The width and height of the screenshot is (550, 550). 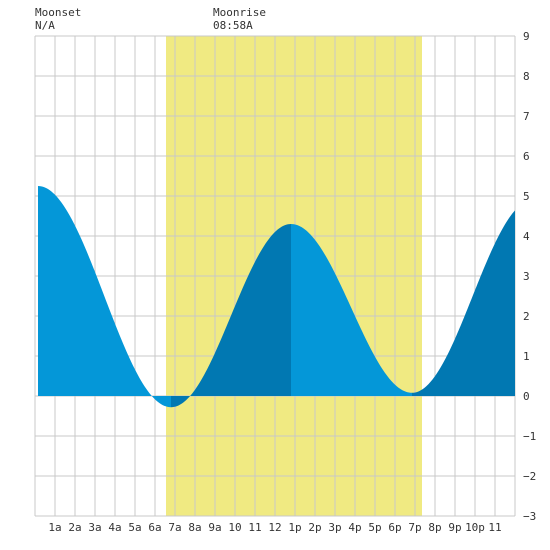 I want to click on y-tick-label: −1, so click(x=529, y=436).